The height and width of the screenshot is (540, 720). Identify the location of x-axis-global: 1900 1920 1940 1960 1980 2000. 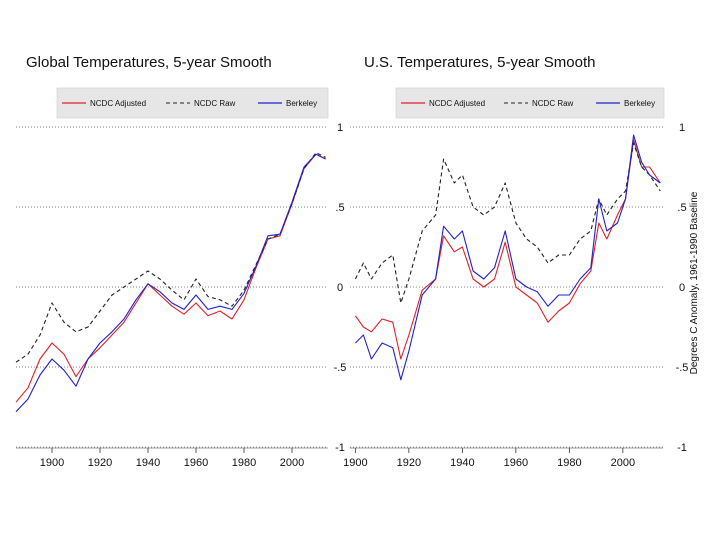
(172, 458).